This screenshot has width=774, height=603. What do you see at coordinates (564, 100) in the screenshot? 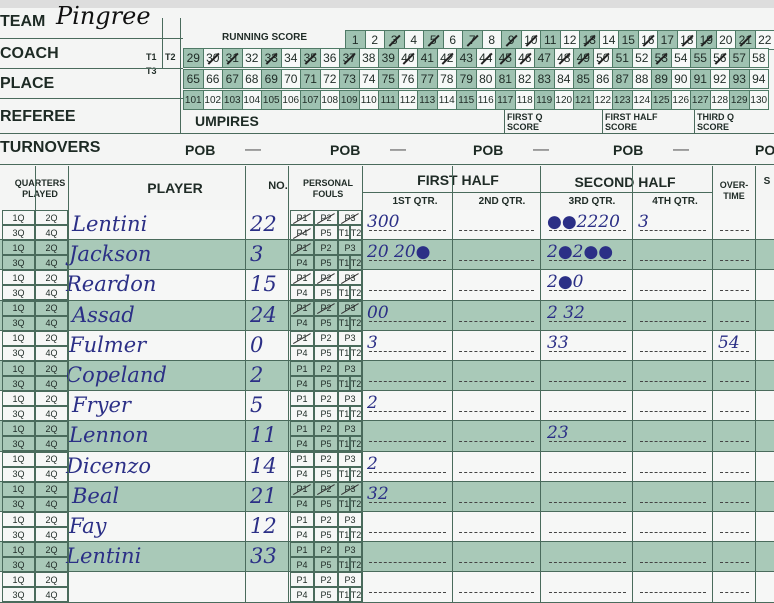
I see `running-score-cell: 120` at bounding box center [564, 100].